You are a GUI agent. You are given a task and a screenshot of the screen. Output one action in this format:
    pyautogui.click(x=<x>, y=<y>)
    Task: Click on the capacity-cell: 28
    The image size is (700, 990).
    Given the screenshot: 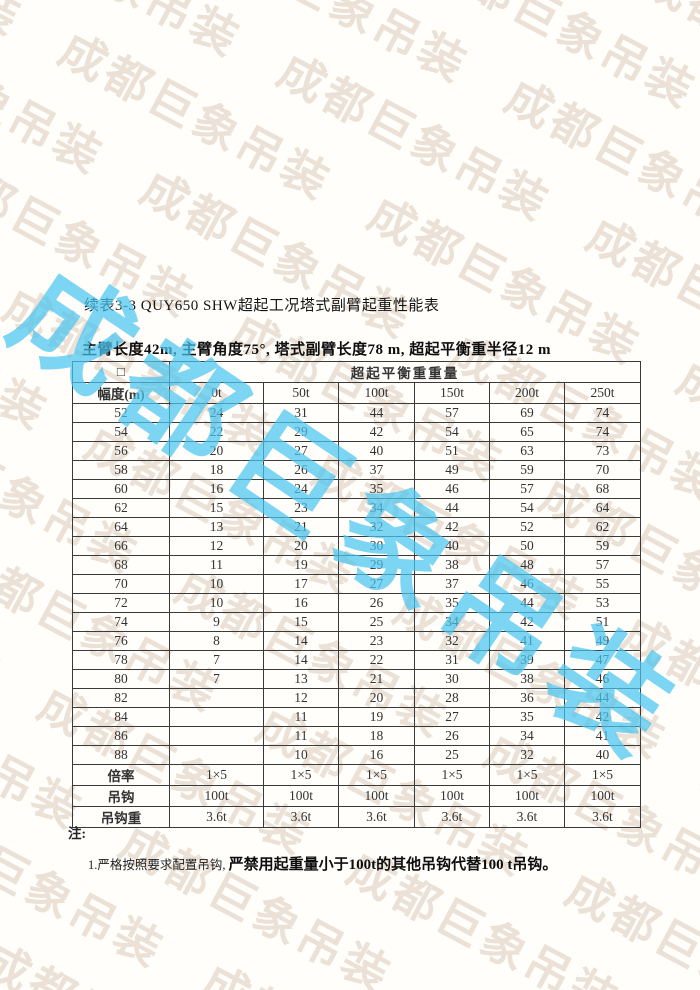 What is the action you would take?
    pyautogui.click(x=452, y=698)
    